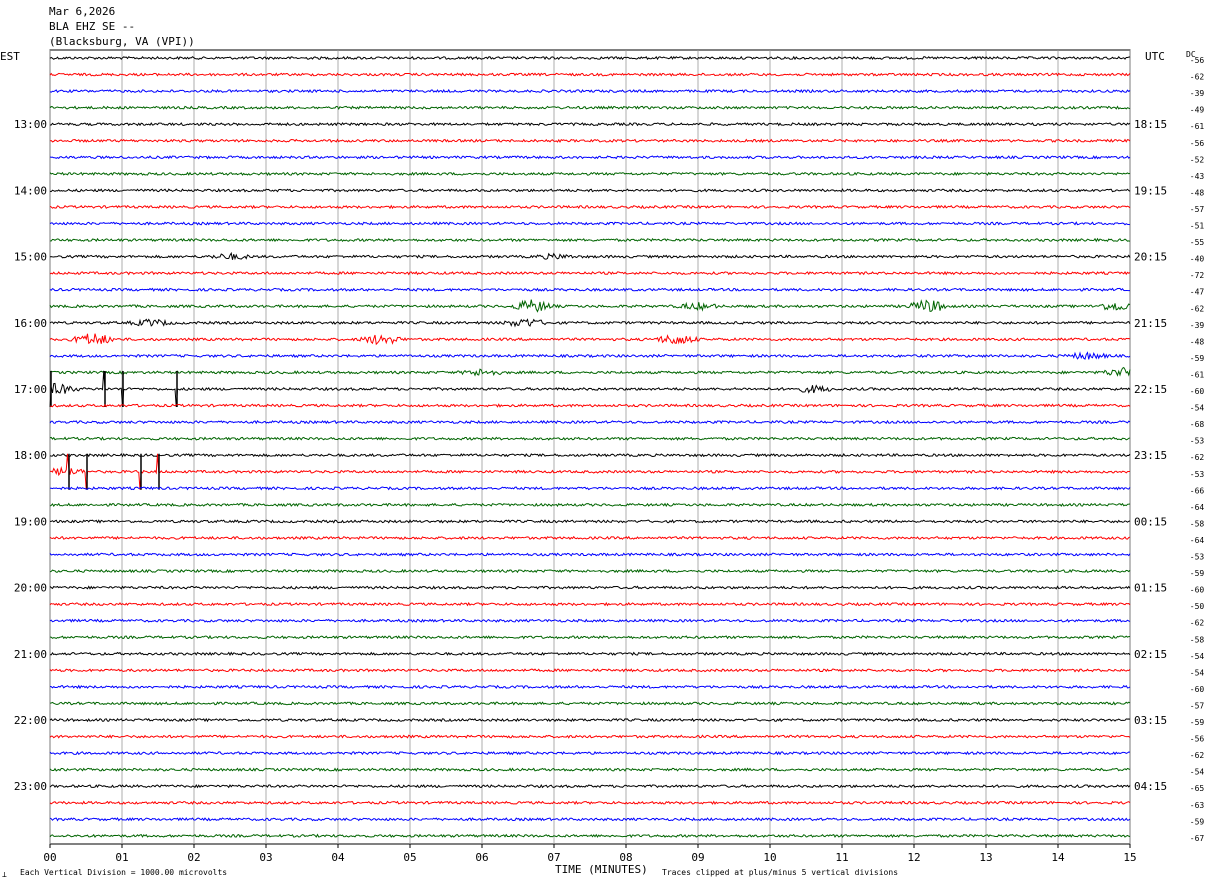  I want to click on dc-offset-value: -60, so click(1197, 391).